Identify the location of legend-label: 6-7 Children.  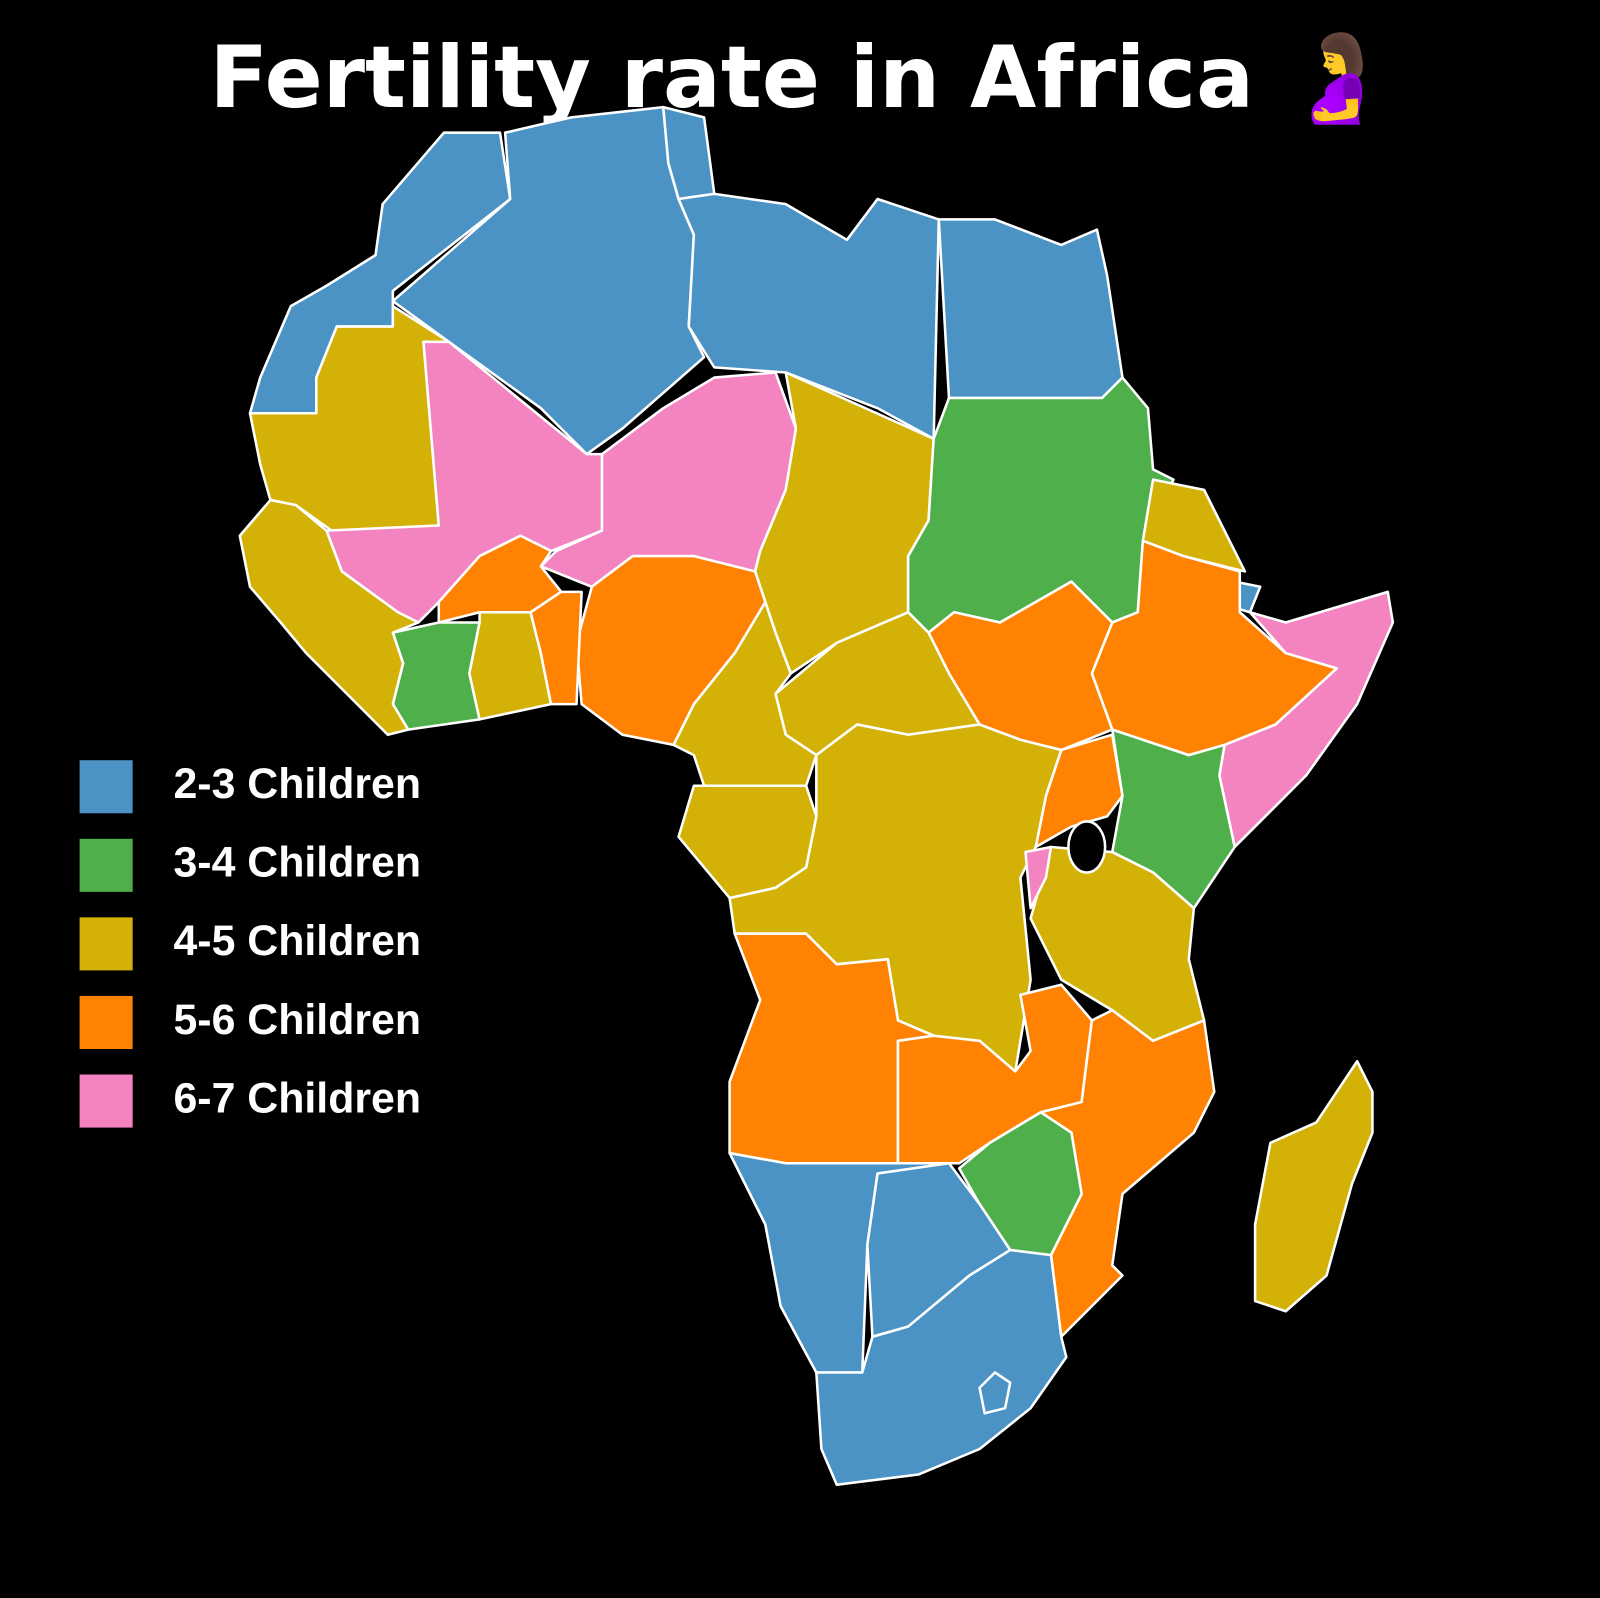
(297, 1098).